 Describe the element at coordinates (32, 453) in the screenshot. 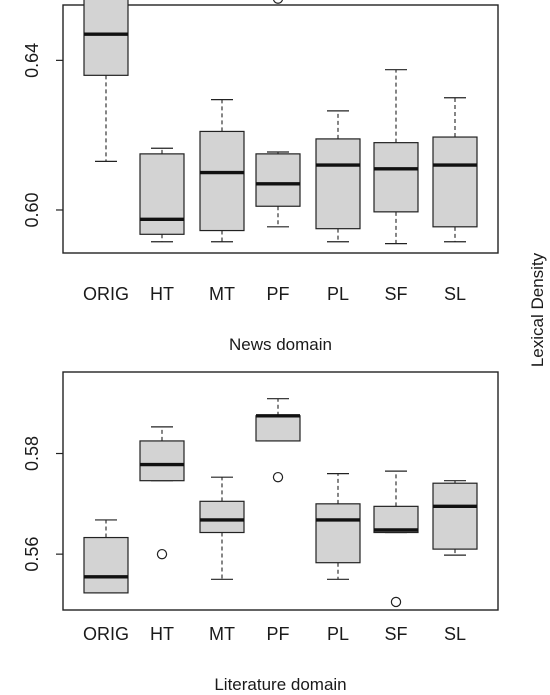

I see `y-tick-label: 0.58` at that location.